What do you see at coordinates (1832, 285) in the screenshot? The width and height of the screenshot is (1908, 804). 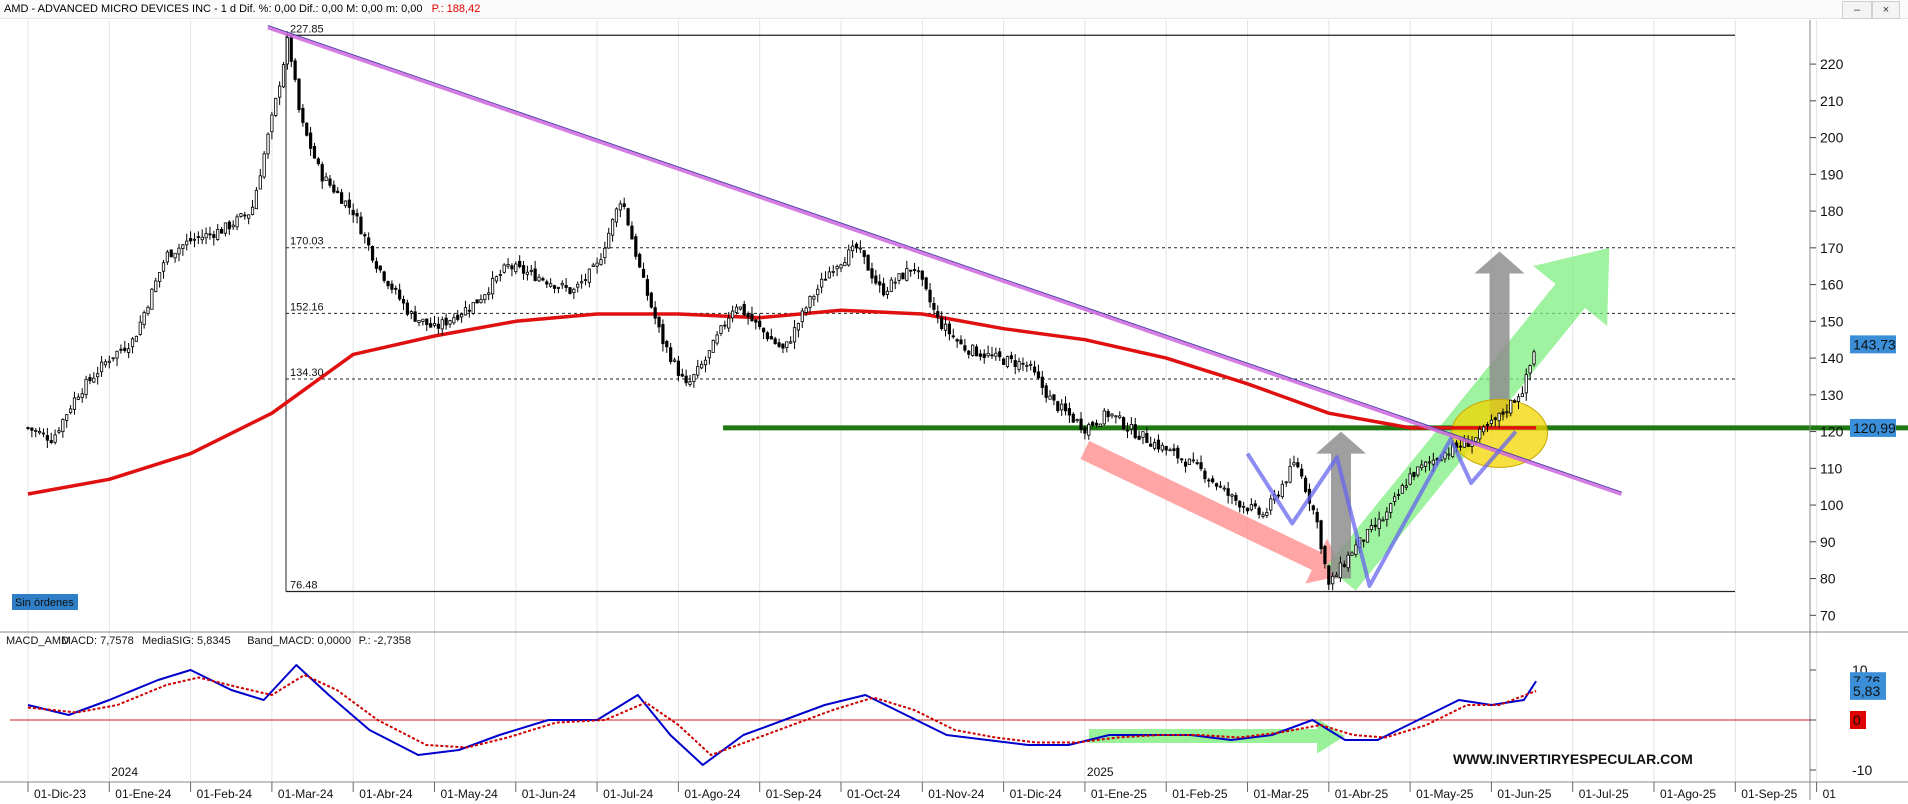 I see `y-tick-label: 160` at bounding box center [1832, 285].